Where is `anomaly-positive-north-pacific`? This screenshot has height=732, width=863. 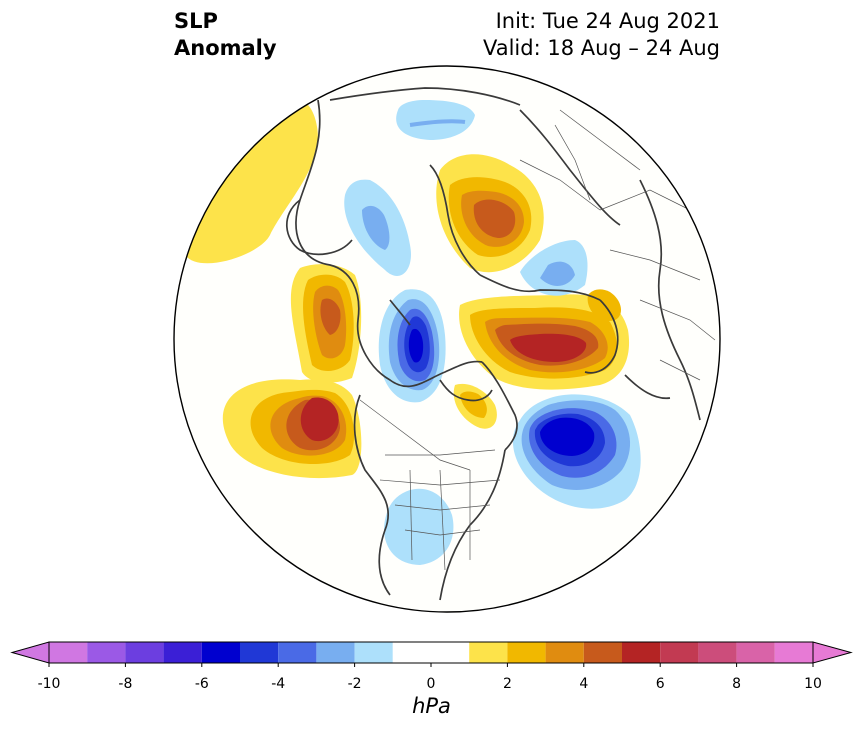
anomaly-positive-north-pacific is located at coordinates (292, 429).